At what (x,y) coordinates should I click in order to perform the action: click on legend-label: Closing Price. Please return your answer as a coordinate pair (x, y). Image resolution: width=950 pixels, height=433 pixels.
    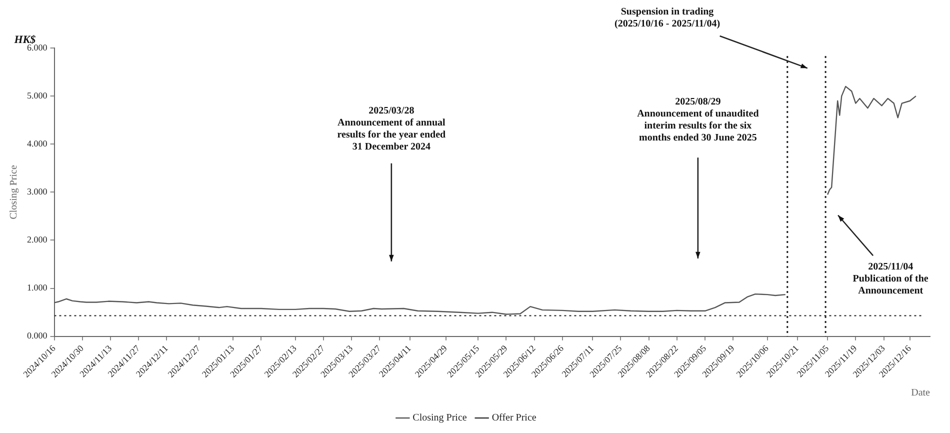
    Looking at the image, I should click on (440, 418).